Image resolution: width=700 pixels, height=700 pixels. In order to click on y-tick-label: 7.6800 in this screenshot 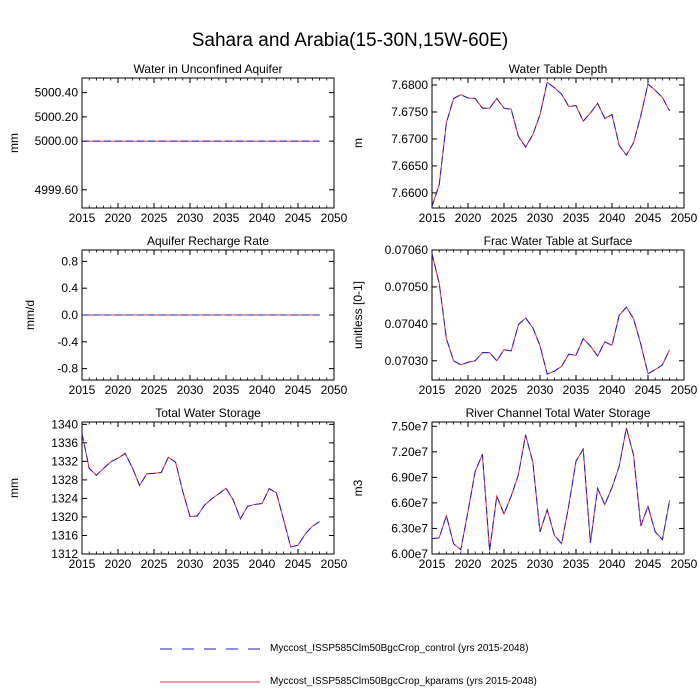, I will do `click(409, 85)`.